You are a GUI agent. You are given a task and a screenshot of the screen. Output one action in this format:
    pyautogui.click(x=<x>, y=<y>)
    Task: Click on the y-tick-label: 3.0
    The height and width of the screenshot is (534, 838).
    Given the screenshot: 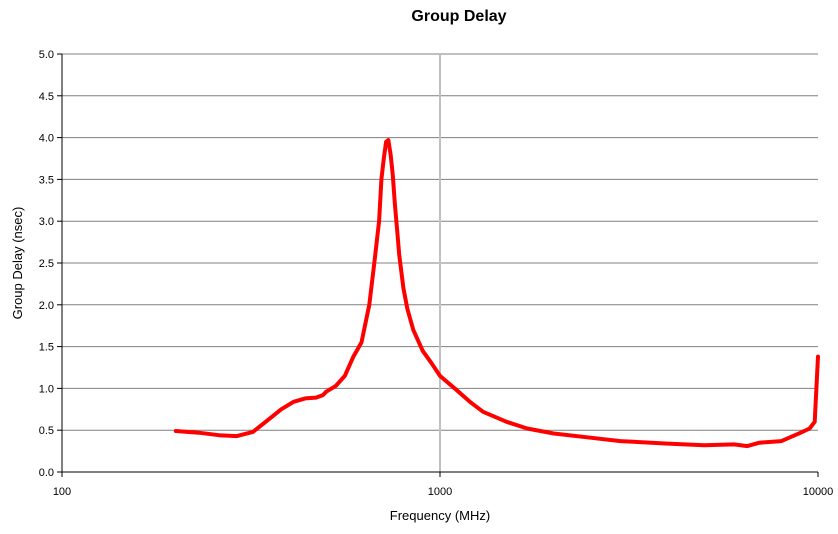 What is the action you would take?
    pyautogui.click(x=46, y=222)
    